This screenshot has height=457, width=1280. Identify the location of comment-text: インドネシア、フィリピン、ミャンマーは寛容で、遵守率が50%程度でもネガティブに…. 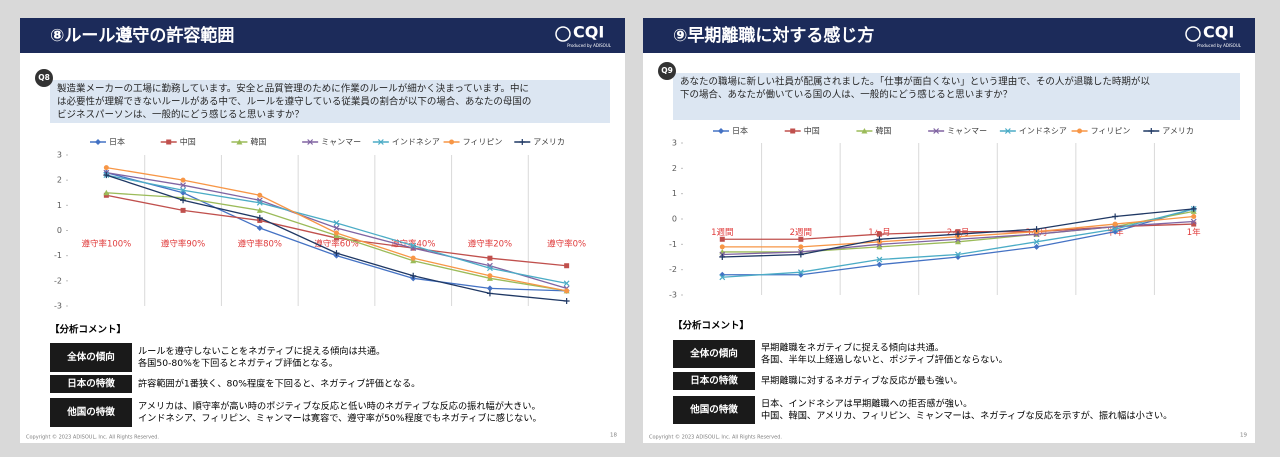
(340, 418).